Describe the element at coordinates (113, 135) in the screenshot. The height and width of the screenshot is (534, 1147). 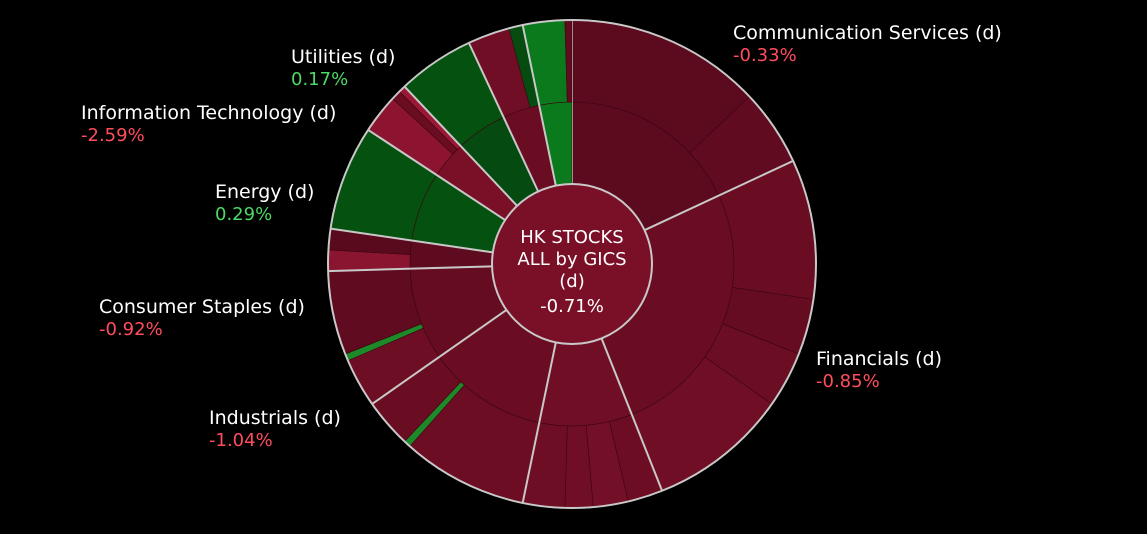
I see `sector-label-change: -2.59%` at that location.